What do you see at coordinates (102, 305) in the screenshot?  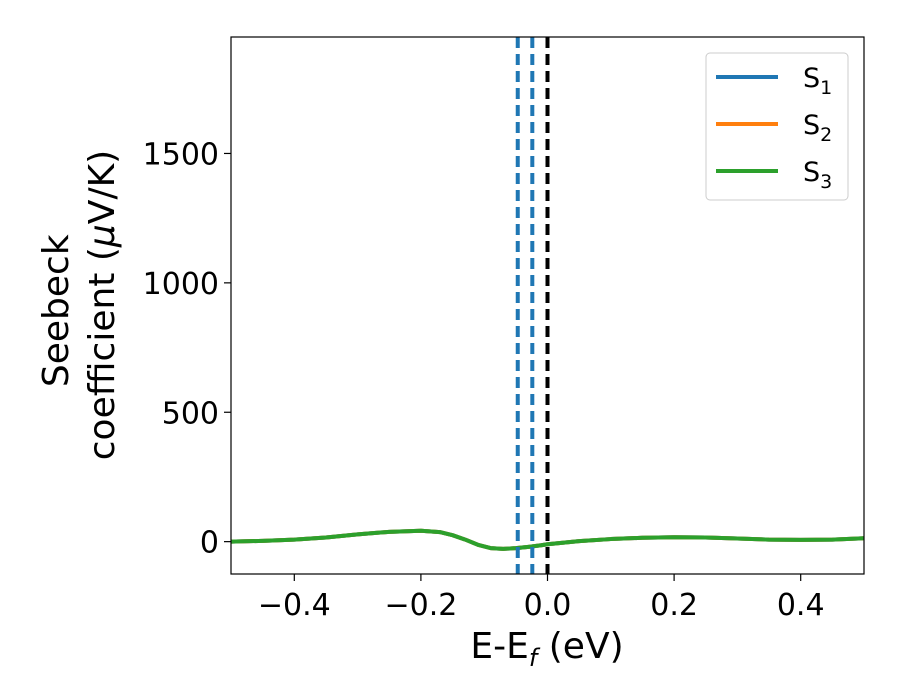 I see `y-axis-label-line2: coefficient (μV/K)` at bounding box center [102, 305].